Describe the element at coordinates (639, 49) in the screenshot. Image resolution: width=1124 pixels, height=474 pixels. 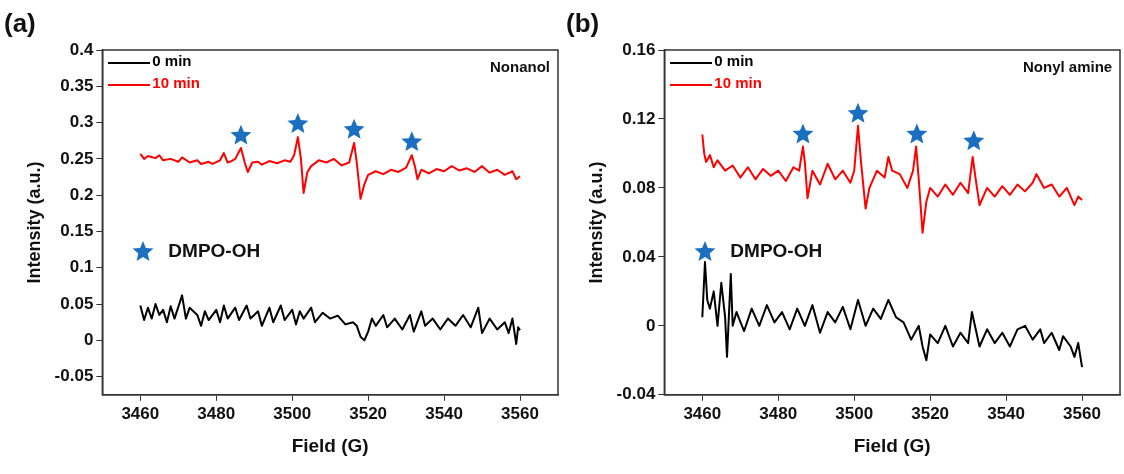
I see `y-tick-label: 0.16` at that location.